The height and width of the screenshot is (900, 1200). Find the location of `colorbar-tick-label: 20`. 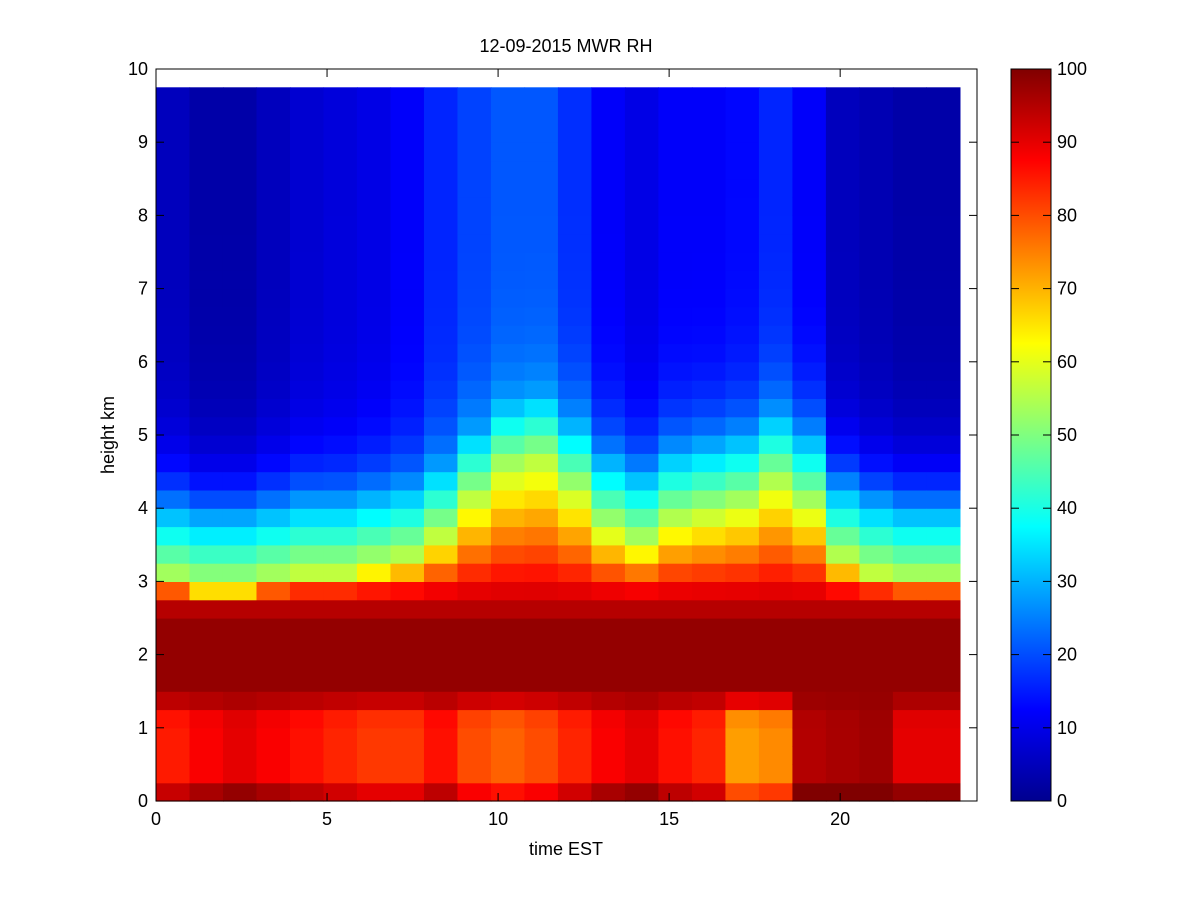

colorbar-tick-label: 20 is located at coordinates (1067, 655).